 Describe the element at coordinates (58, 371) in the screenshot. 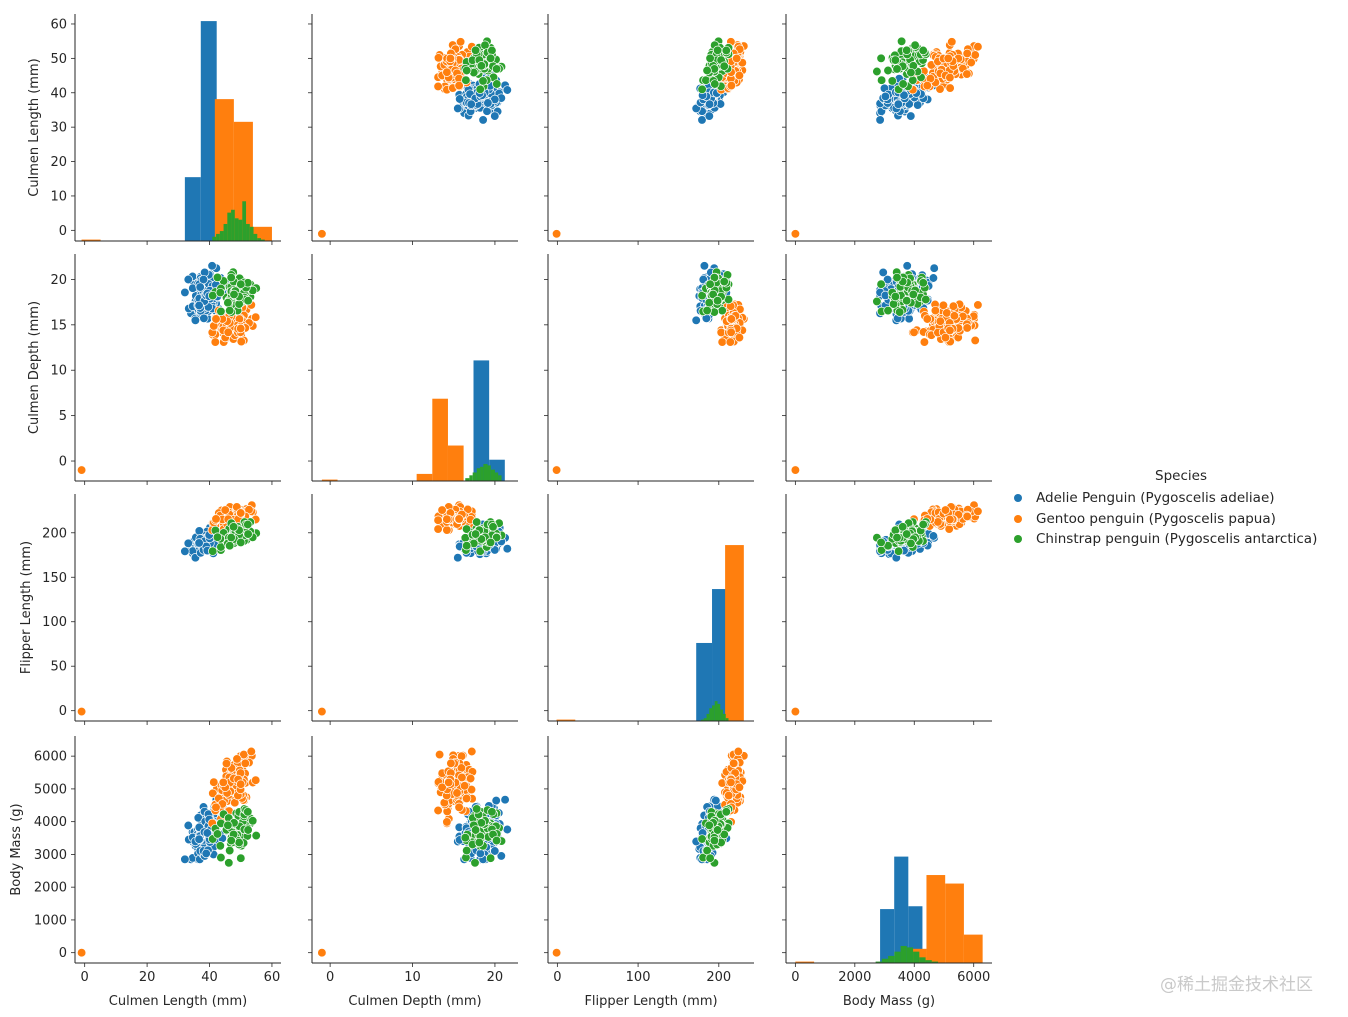

I see `y-tick-label: 10` at that location.